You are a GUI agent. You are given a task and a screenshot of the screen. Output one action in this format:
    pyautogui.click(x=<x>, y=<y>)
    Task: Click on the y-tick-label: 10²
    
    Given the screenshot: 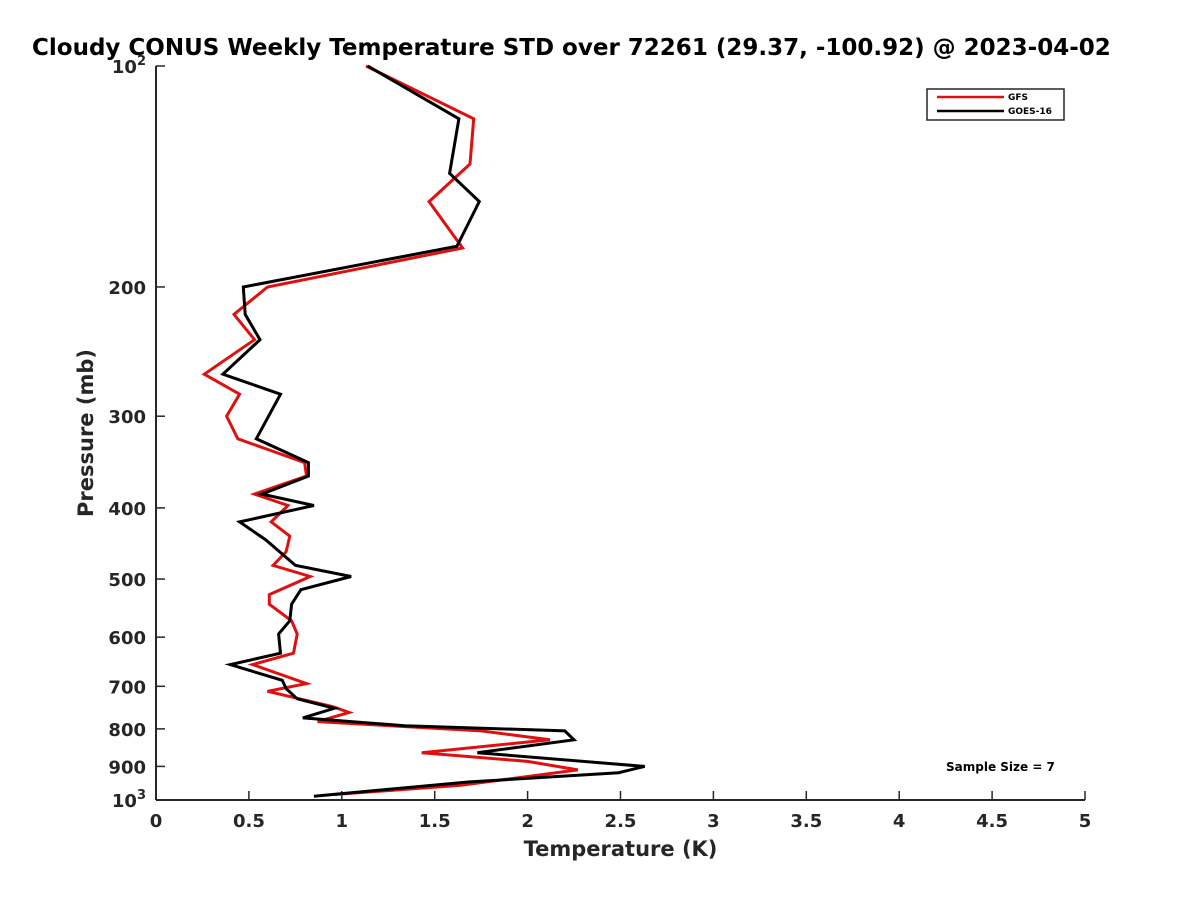 What is the action you would take?
    pyautogui.click(x=129, y=66)
    